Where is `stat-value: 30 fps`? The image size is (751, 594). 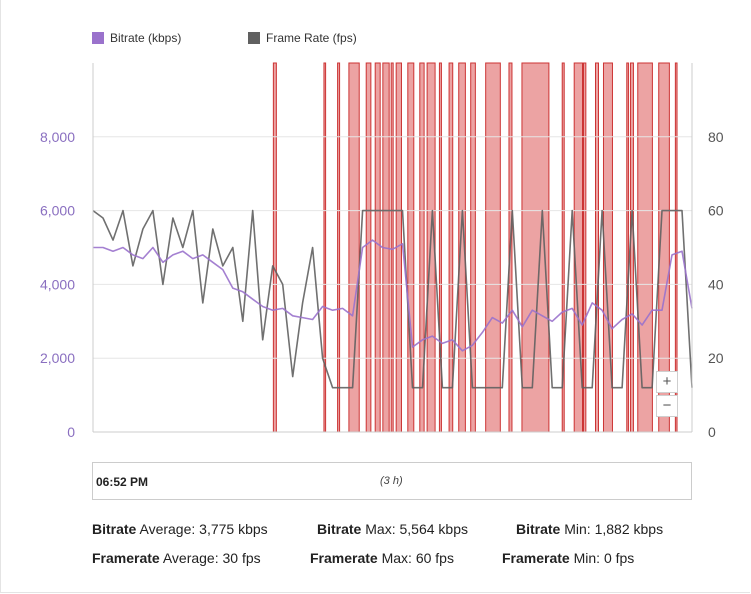 stat-value: 30 fps is located at coordinates (241, 558).